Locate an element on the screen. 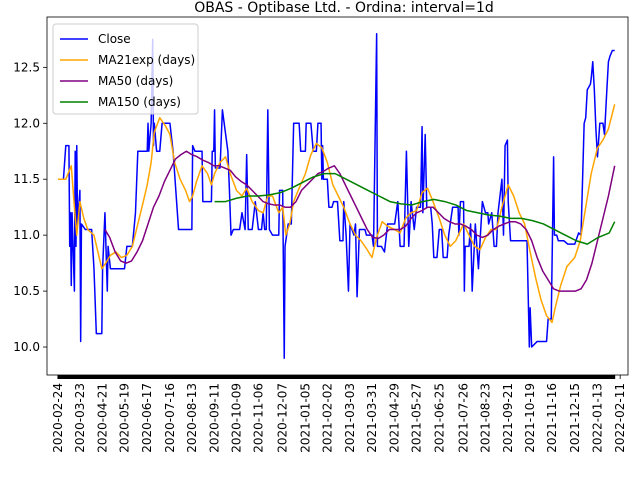  x-tick-label-4: 2020-06-17 is located at coordinates (147, 418).